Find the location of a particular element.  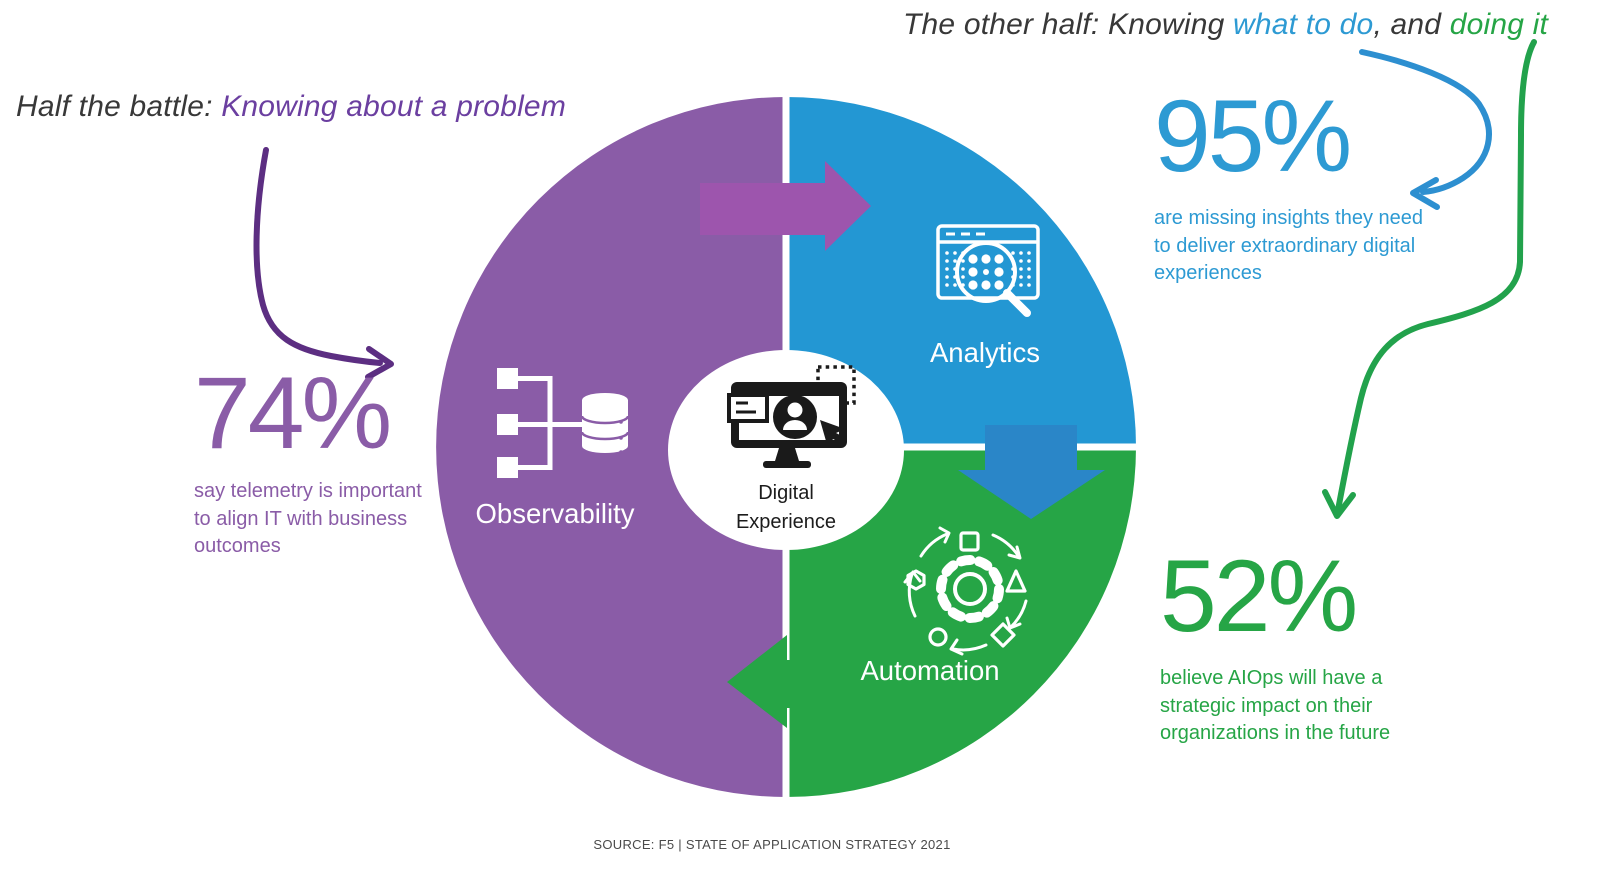

flow-arrow-observability-to-analytics is located at coordinates (785, 206).